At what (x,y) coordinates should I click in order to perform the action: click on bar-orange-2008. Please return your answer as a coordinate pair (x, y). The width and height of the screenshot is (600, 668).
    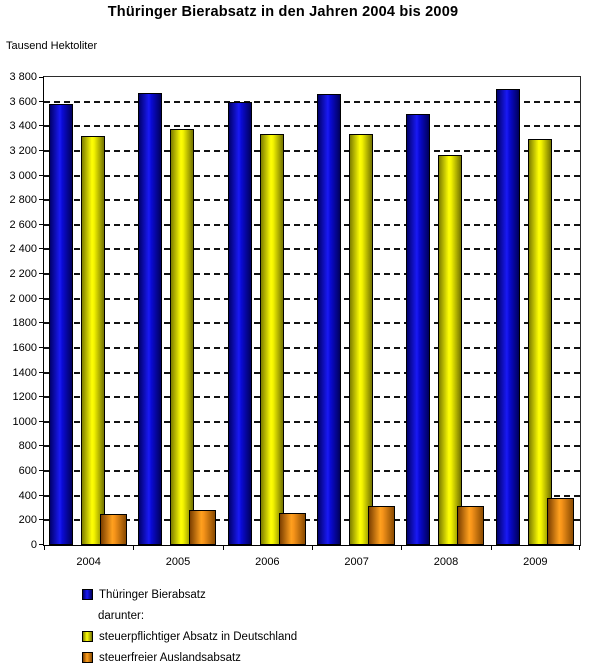
    Looking at the image, I should click on (471, 525).